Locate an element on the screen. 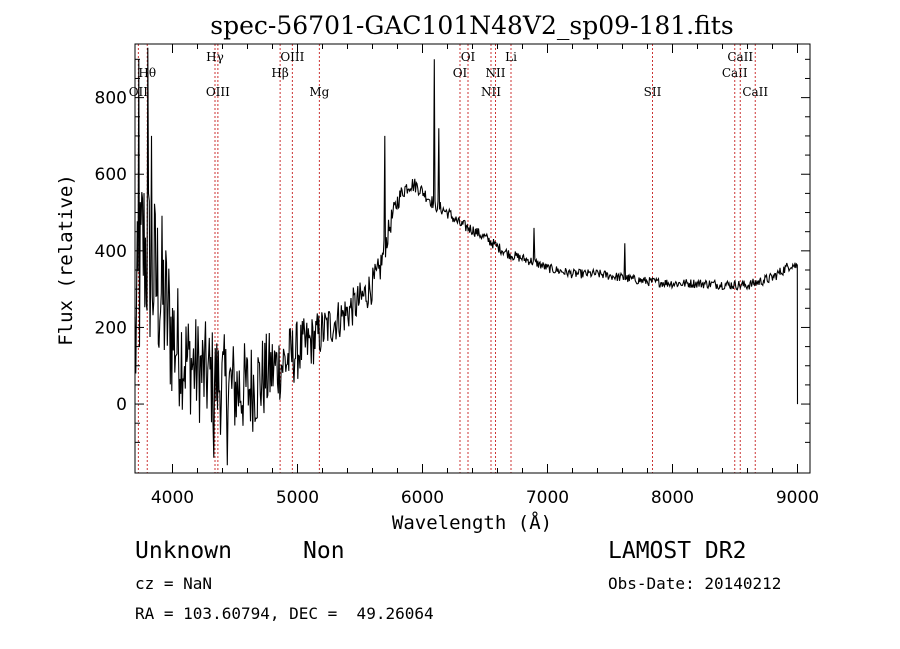 Image resolution: width=900 pixels, height=649 pixels. x-tick-label: 7000 is located at coordinates (547, 498).